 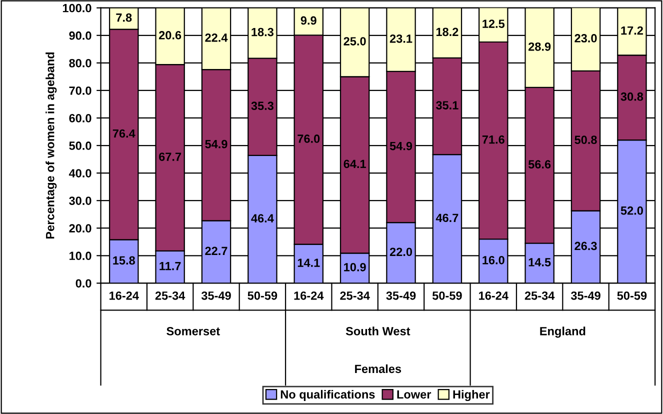 I want to click on y-tick-label: 30.0, so click(x=80, y=200).